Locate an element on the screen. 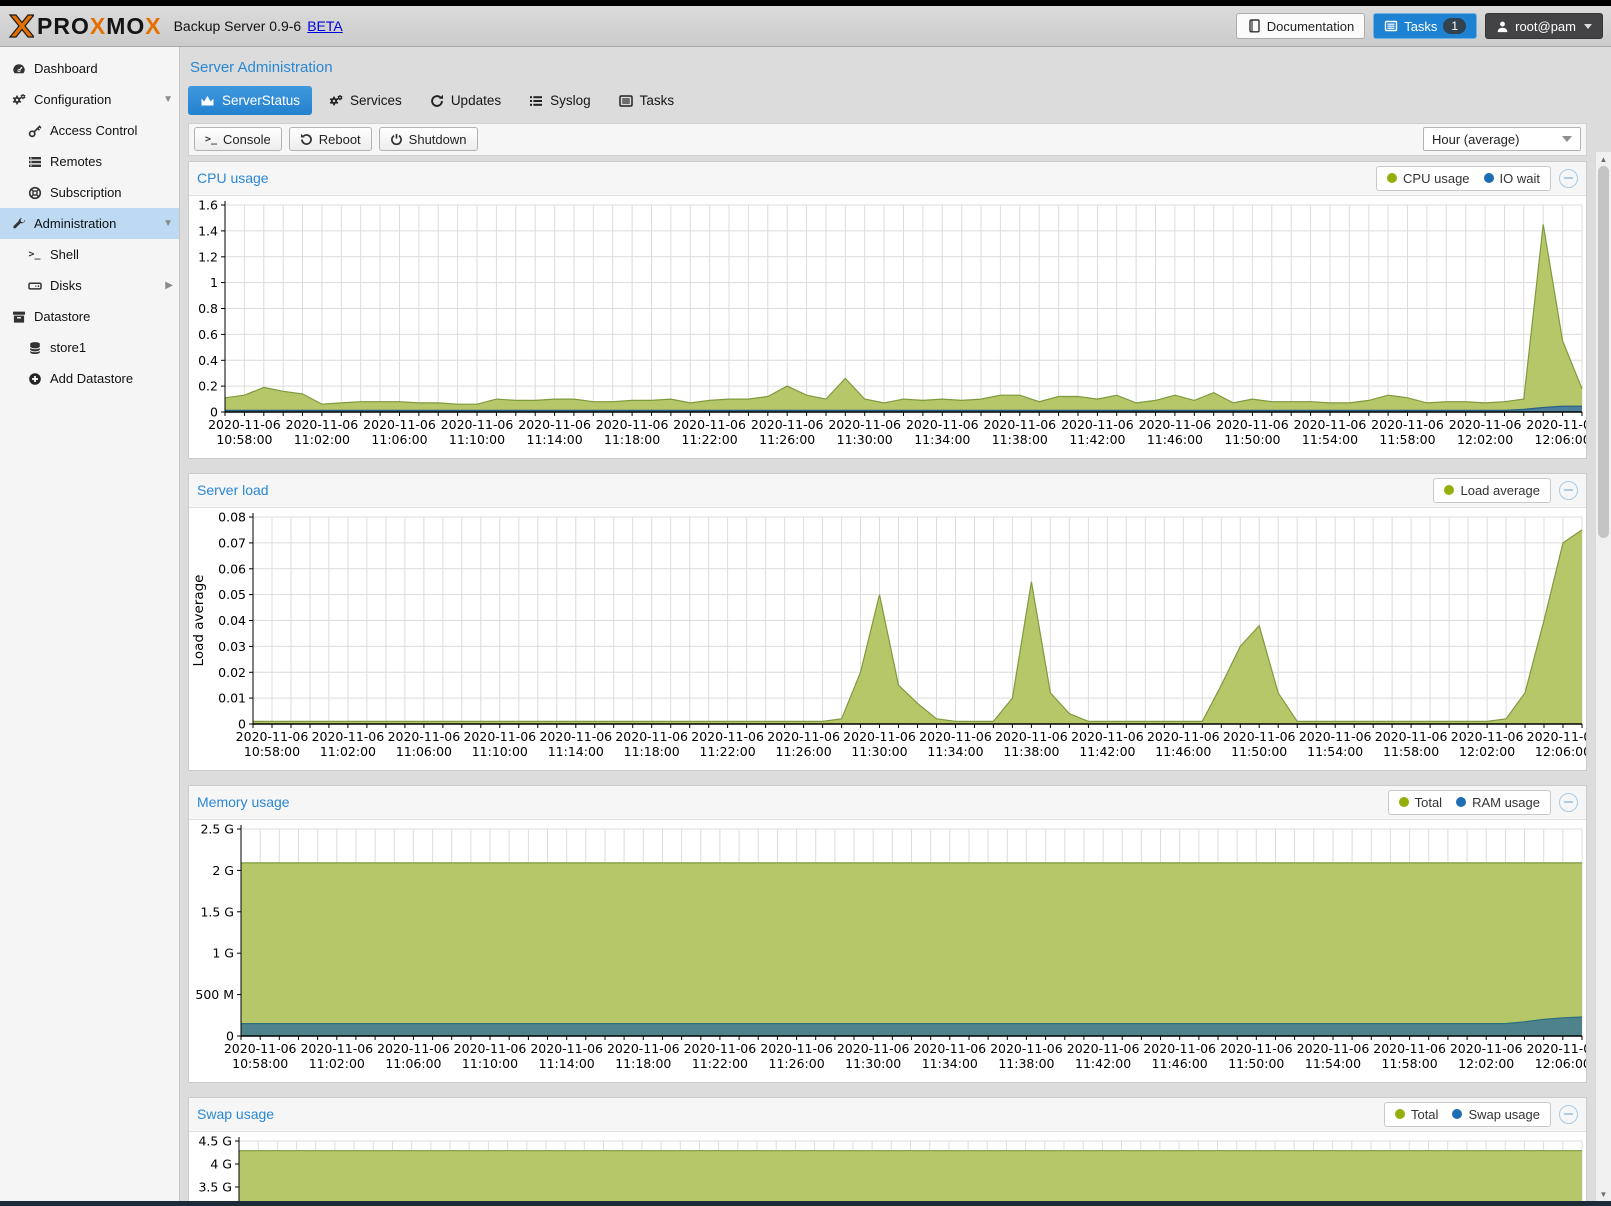 This screenshot has height=1206, width=1611. panel-title: Server load is located at coordinates (233, 490).